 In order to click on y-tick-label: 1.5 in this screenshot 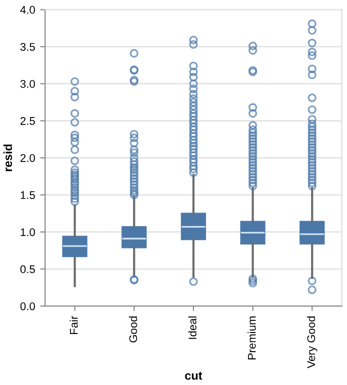, I will do `click(27, 195)`.